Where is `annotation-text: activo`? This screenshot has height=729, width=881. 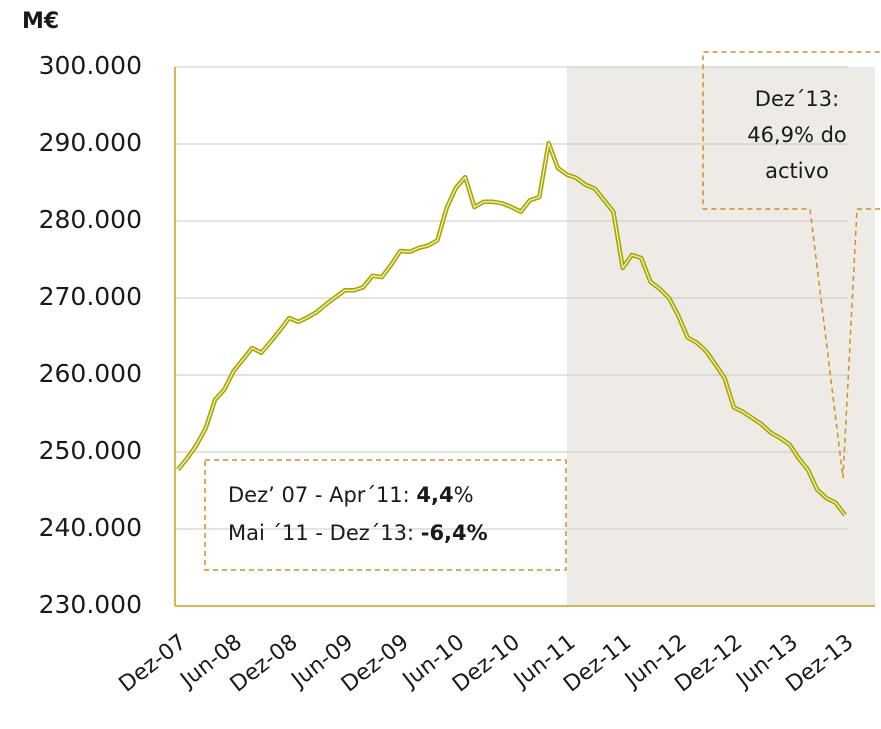
annotation-text: activo is located at coordinates (797, 171).